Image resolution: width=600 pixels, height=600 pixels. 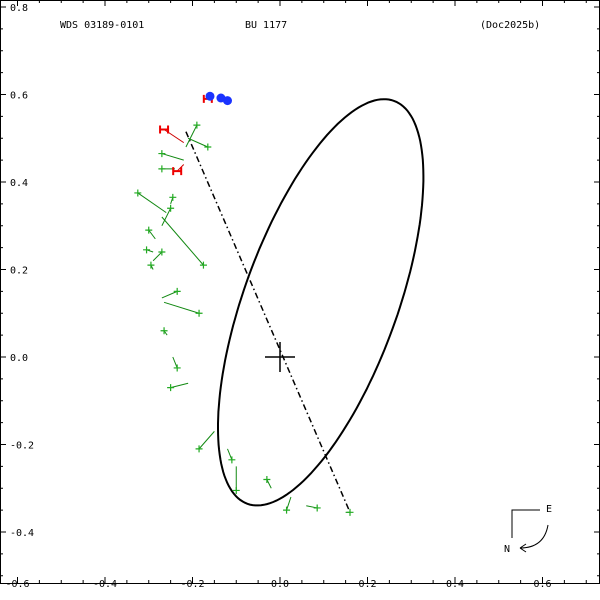 What do you see at coordinates (510, 25) in the screenshot?
I see `header-right: (Doc2025b)` at bounding box center [510, 25].